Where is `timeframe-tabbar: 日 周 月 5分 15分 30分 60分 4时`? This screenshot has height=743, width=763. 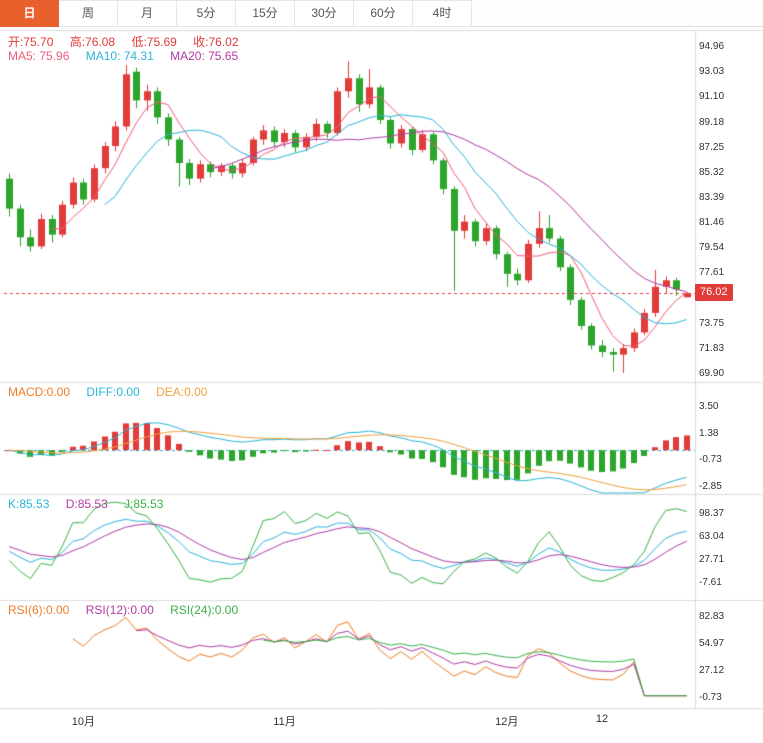 timeframe-tabbar: 日 周 月 5分 15分 30分 60分 4时 is located at coordinates (381, 13).